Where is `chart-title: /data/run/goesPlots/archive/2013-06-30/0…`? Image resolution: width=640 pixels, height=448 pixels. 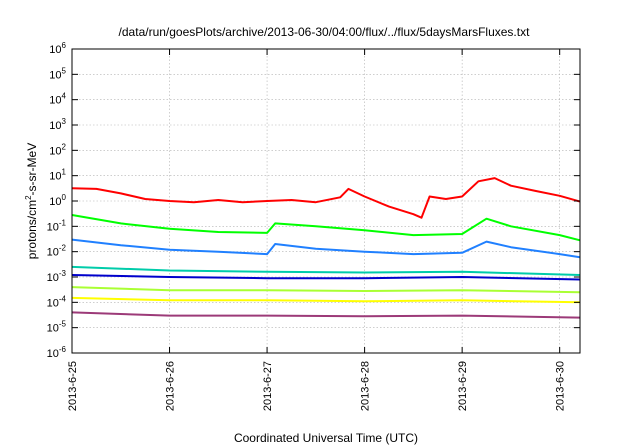 chart-title: /data/run/goesPlots/archive/2013-06-30/0… is located at coordinates (325, 32).